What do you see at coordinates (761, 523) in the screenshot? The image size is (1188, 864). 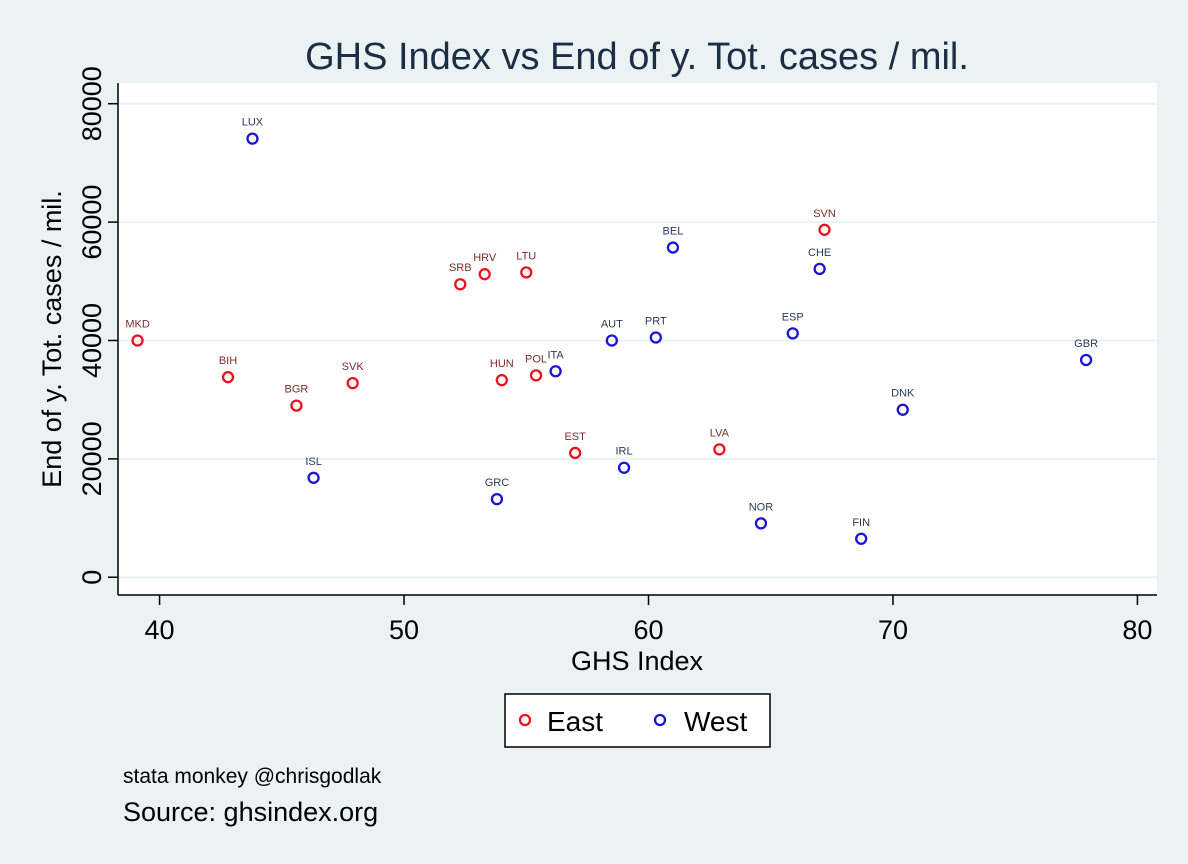 I see `point-nor` at bounding box center [761, 523].